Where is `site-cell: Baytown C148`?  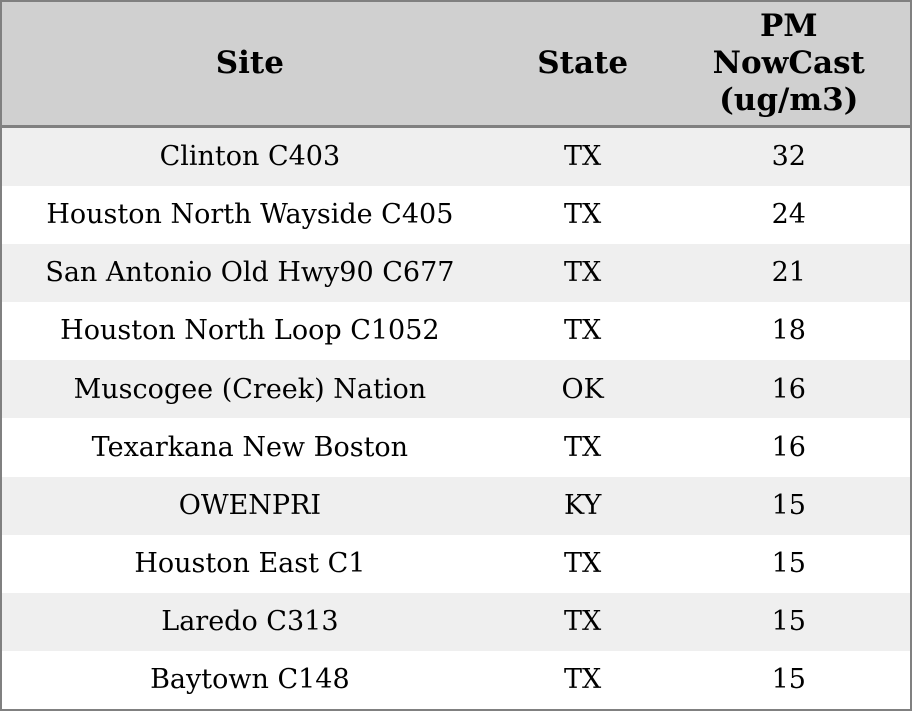
site-cell: Baytown C148 is located at coordinates (250, 680).